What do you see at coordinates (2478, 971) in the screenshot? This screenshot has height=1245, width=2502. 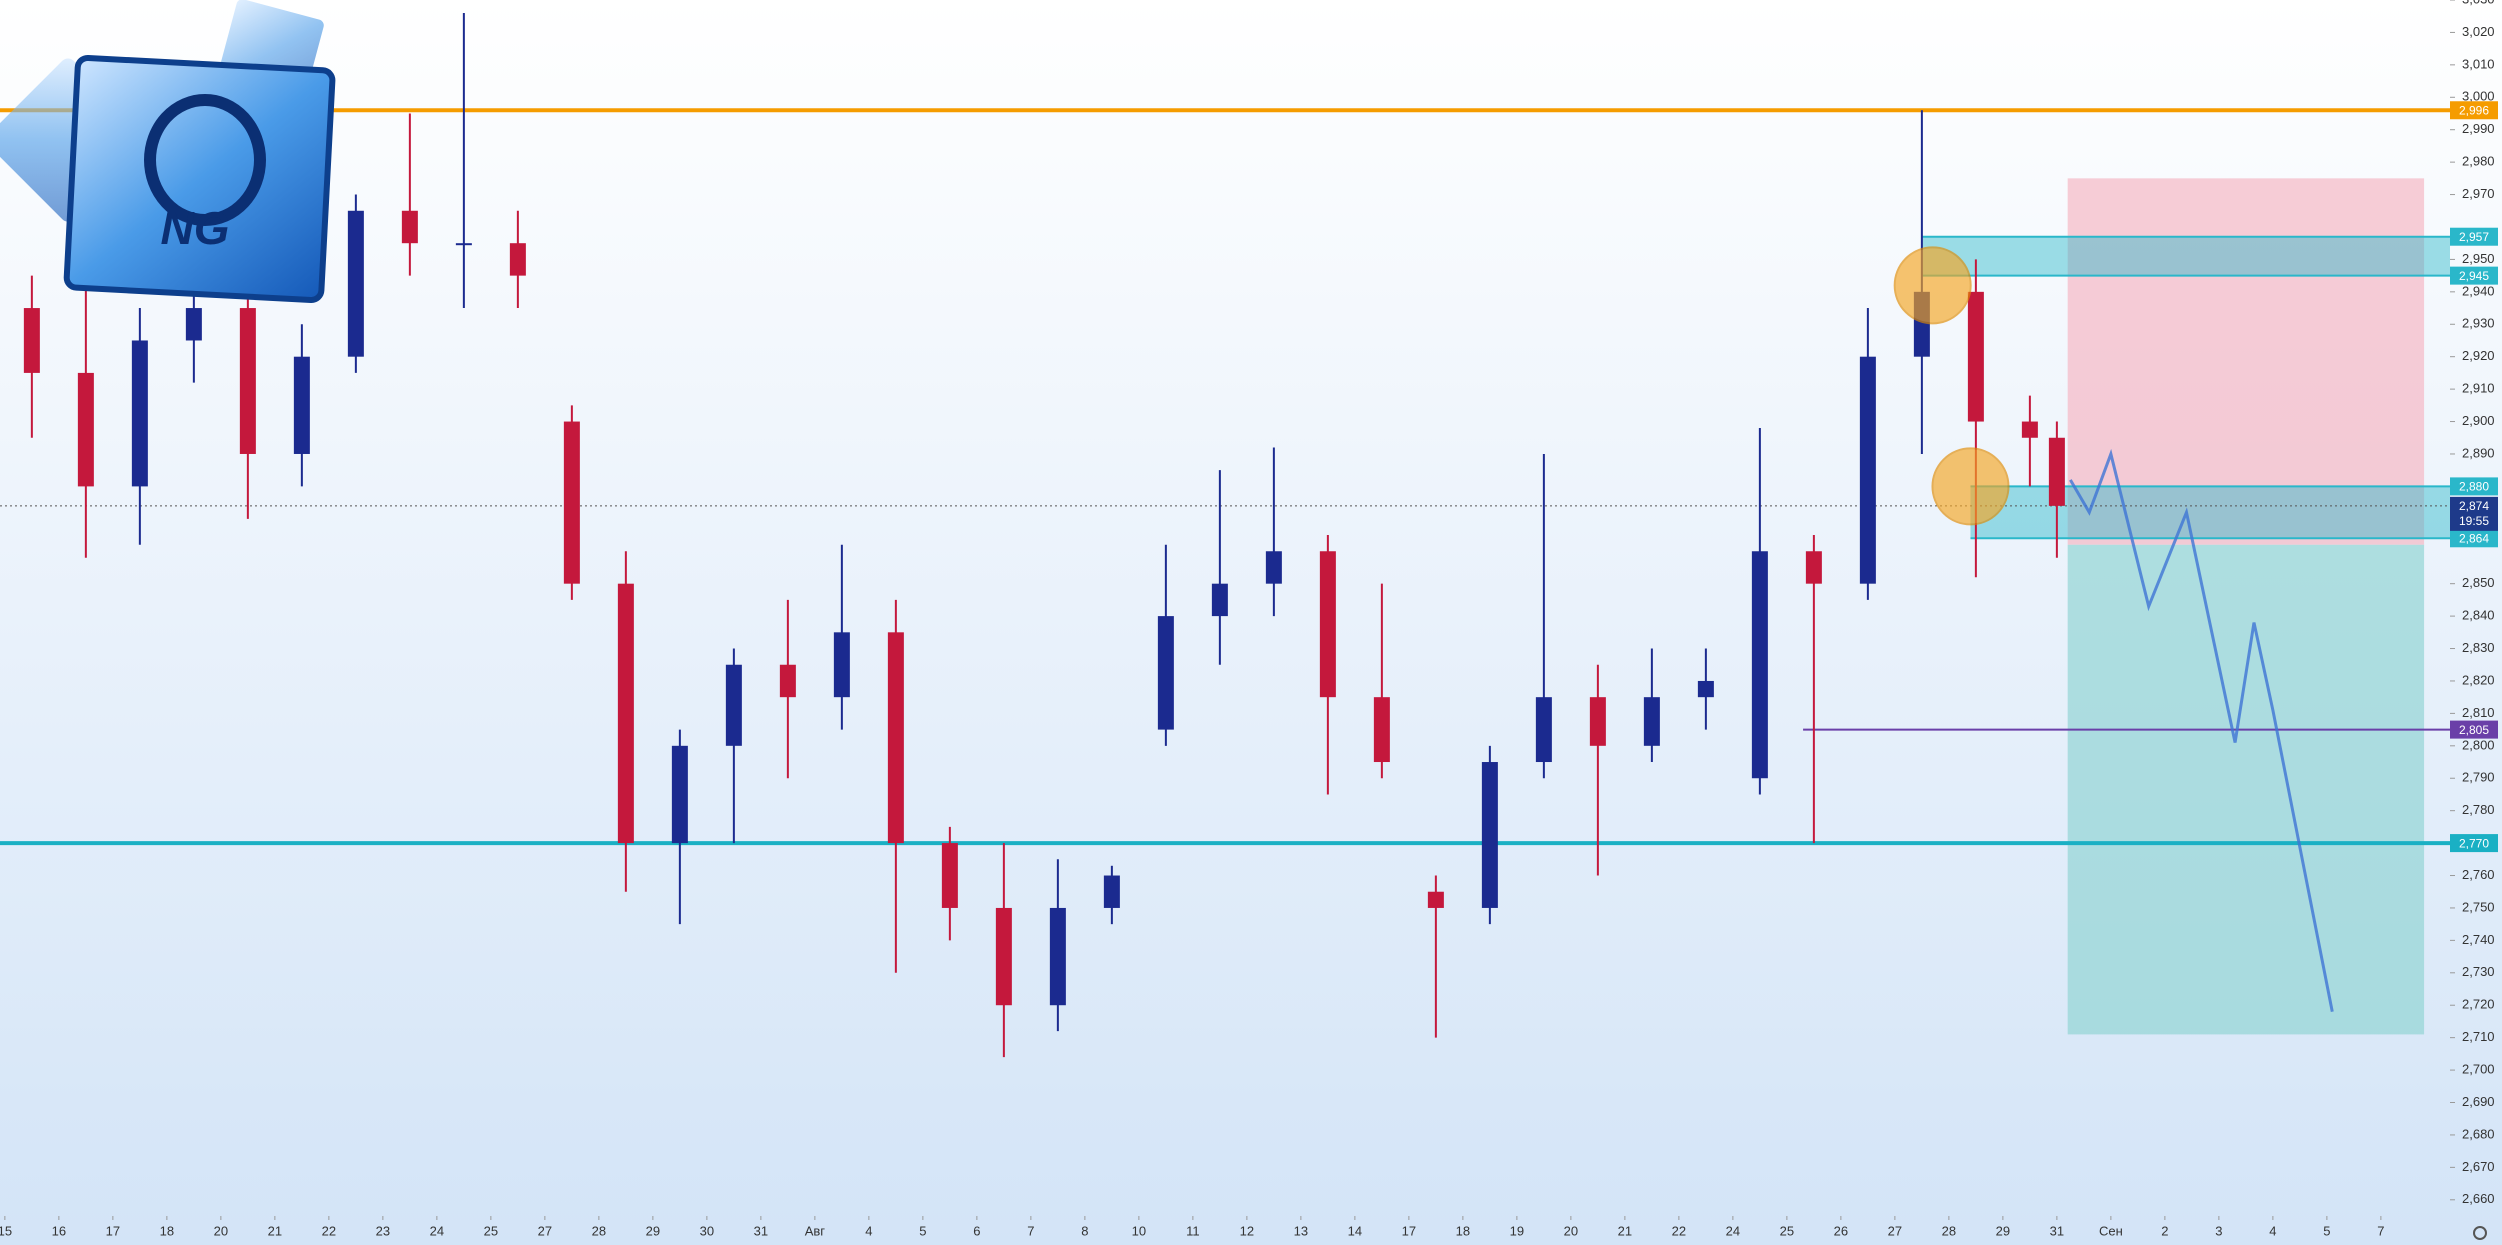 I see `y-tick-label: 2,730` at bounding box center [2478, 971].